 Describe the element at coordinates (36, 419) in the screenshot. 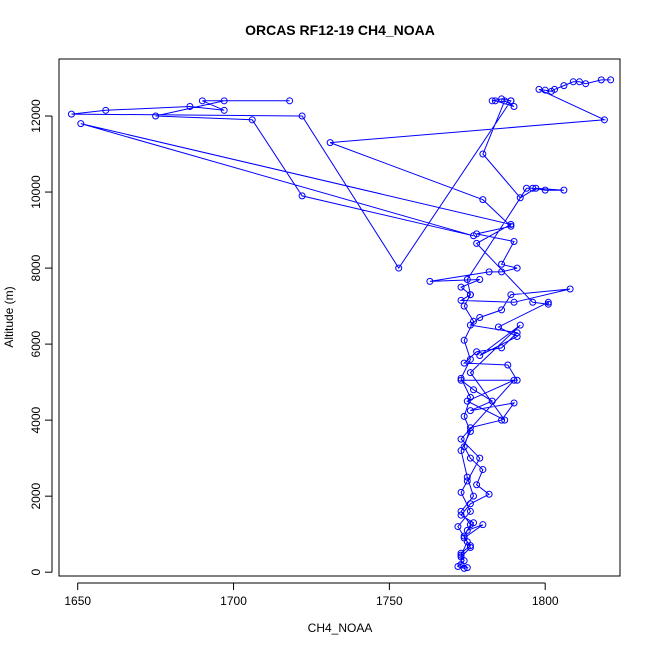

I see `y-tick-label: 4000` at that location.